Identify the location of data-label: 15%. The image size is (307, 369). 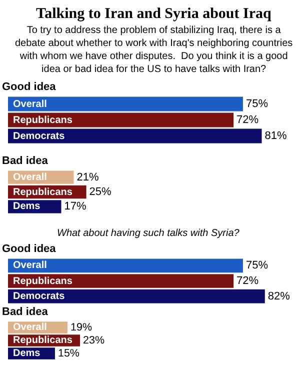
(69, 353).